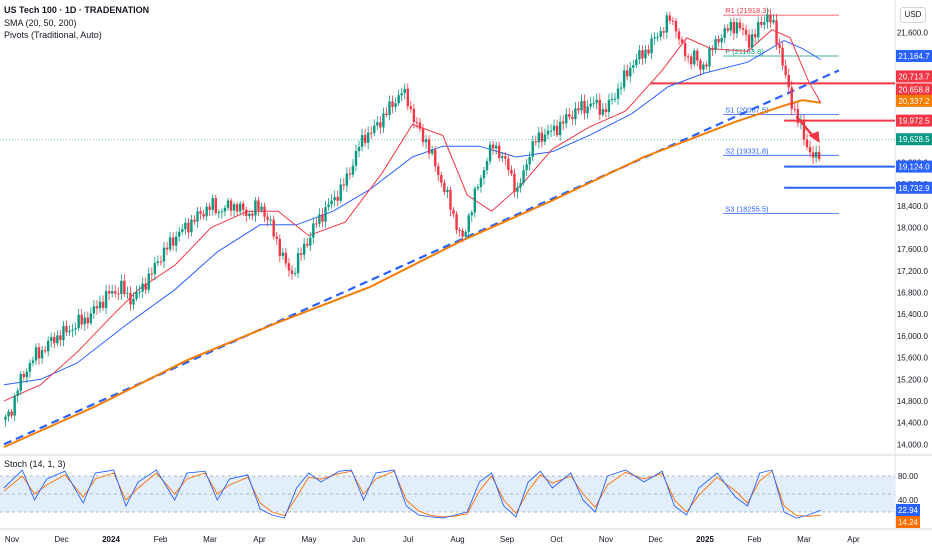 Image resolution: width=932 pixels, height=550 pixels. What do you see at coordinates (53, 35) in the screenshot?
I see `pivots-legend: Pivots (Traditional, Auto)` at bounding box center [53, 35].